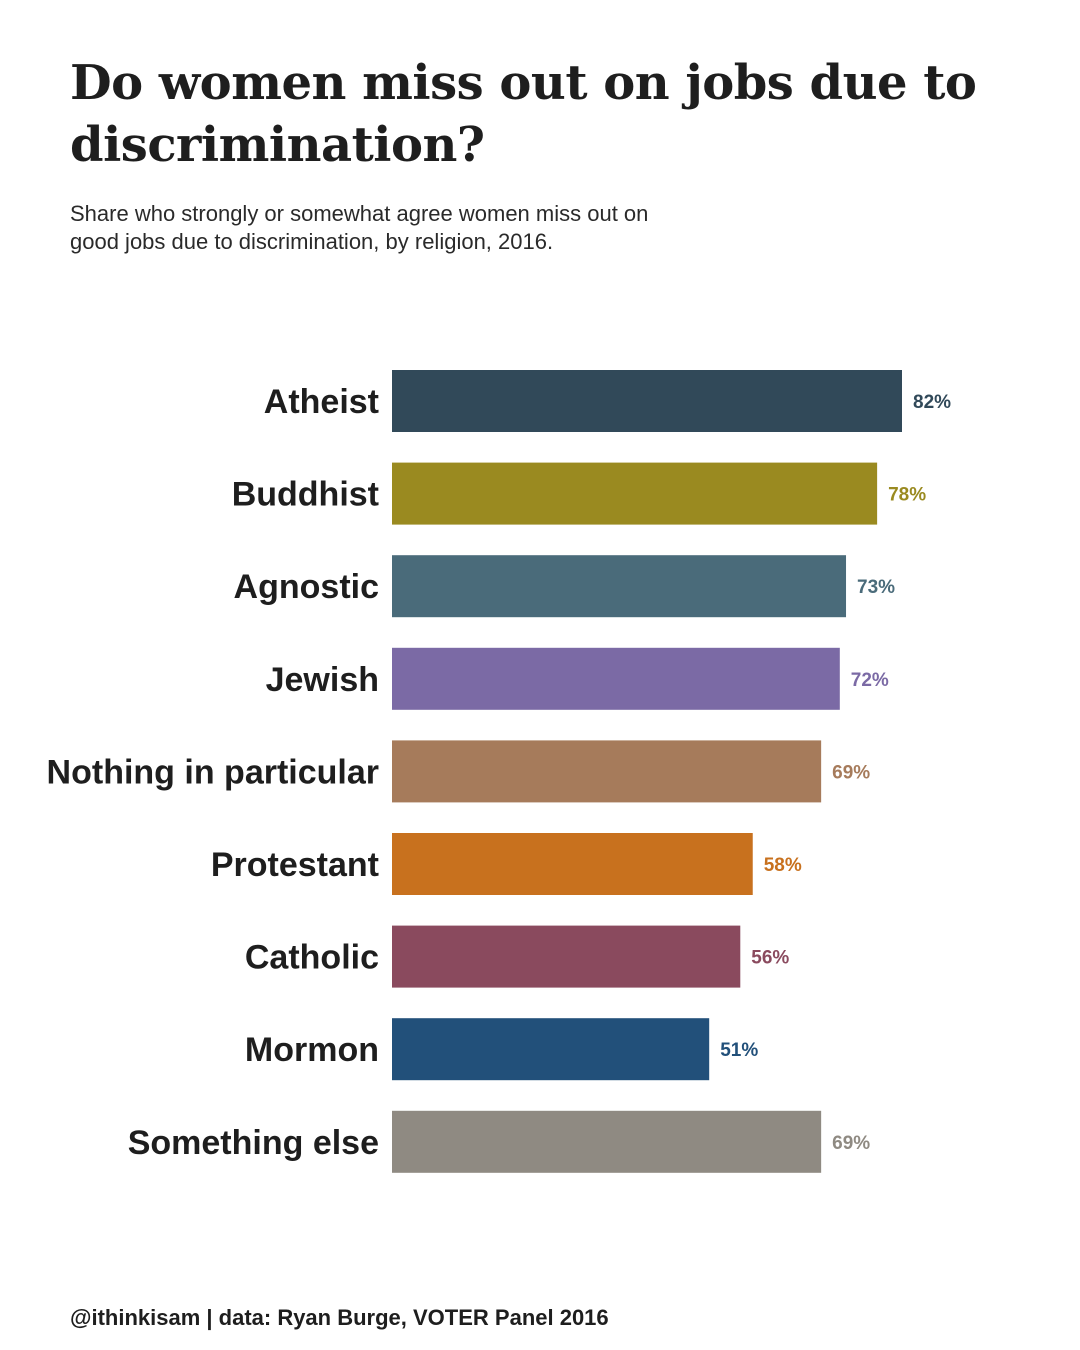 The width and height of the screenshot is (1080, 1350). Describe the element at coordinates (312, 1050) in the screenshot. I see `category-label: Mormon` at that location.